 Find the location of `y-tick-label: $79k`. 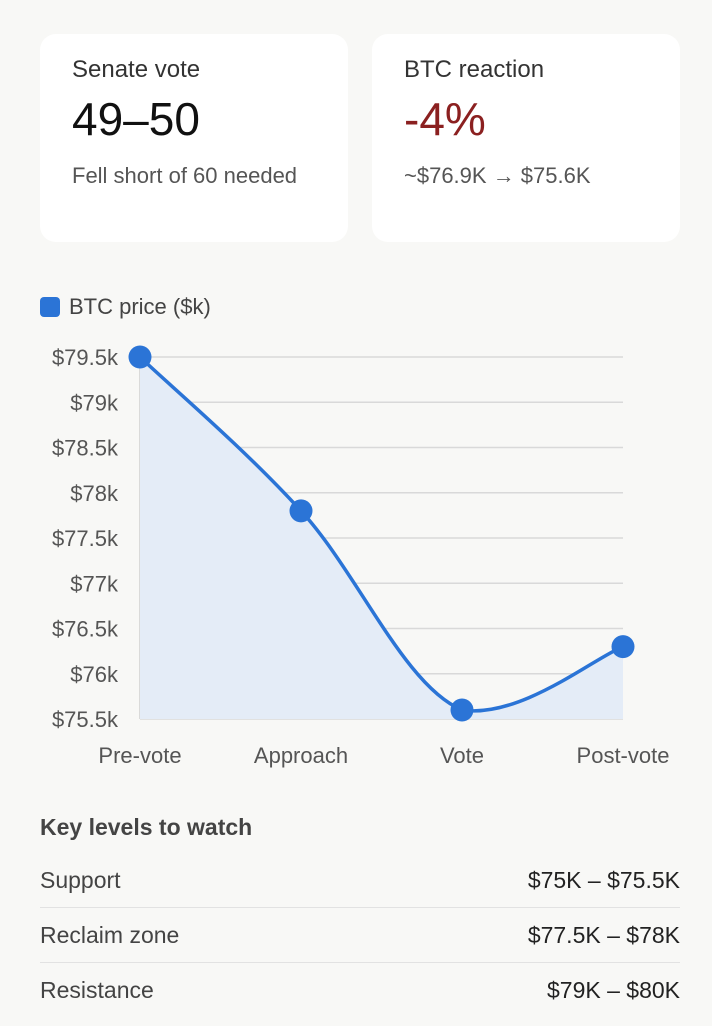

y-tick-label: $79k is located at coordinates (94, 402).